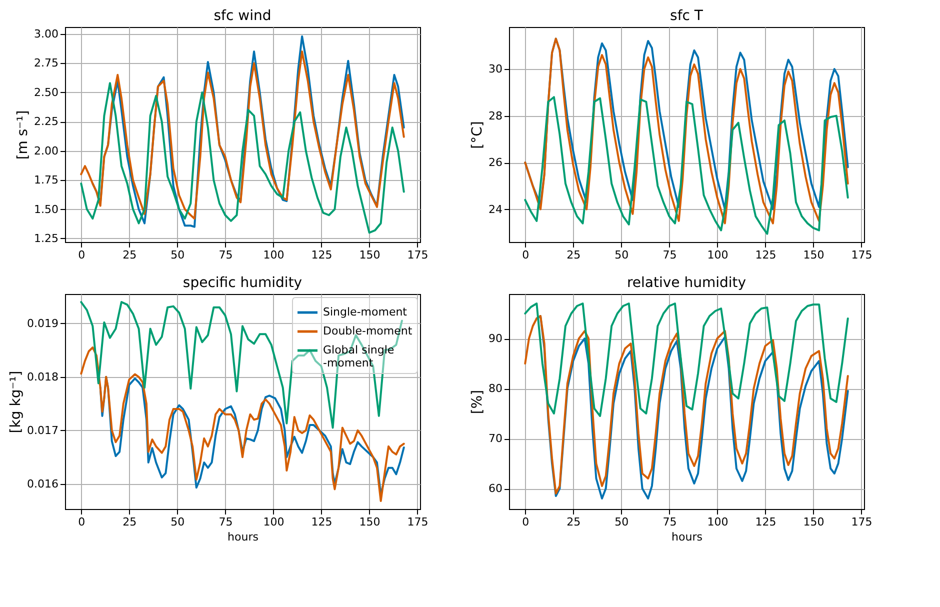 The image size is (940, 607). Describe the element at coordinates (495, 338) in the screenshot. I see `y-tick-label: 90` at that location.